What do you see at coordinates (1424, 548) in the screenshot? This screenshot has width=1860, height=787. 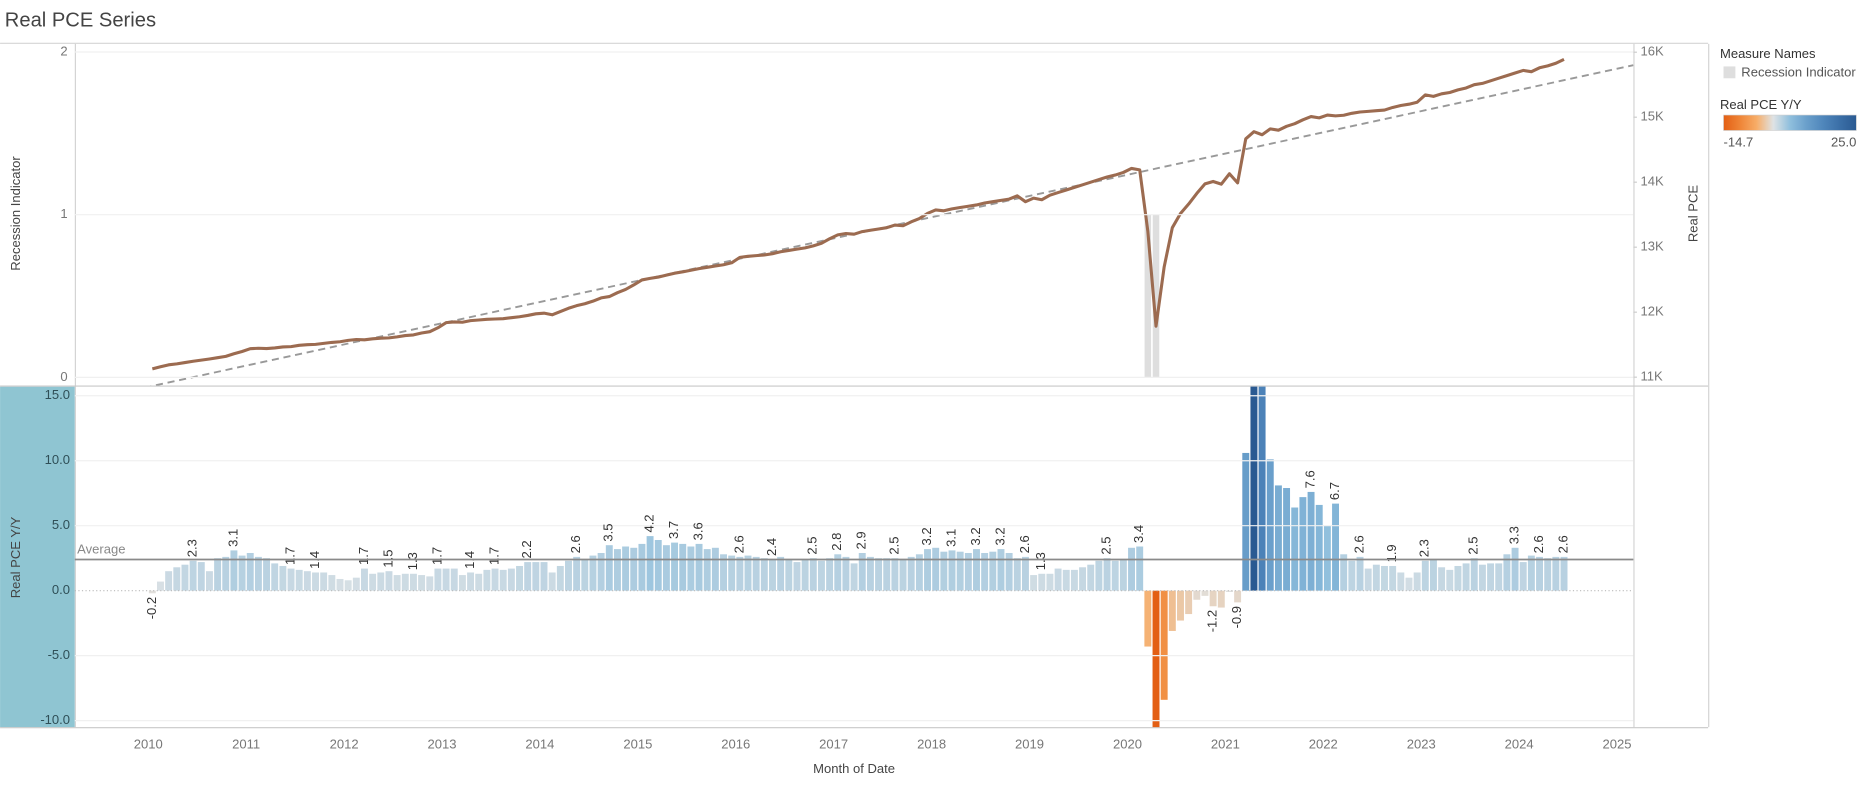 I see `data-label: 2.3` at bounding box center [1424, 548].